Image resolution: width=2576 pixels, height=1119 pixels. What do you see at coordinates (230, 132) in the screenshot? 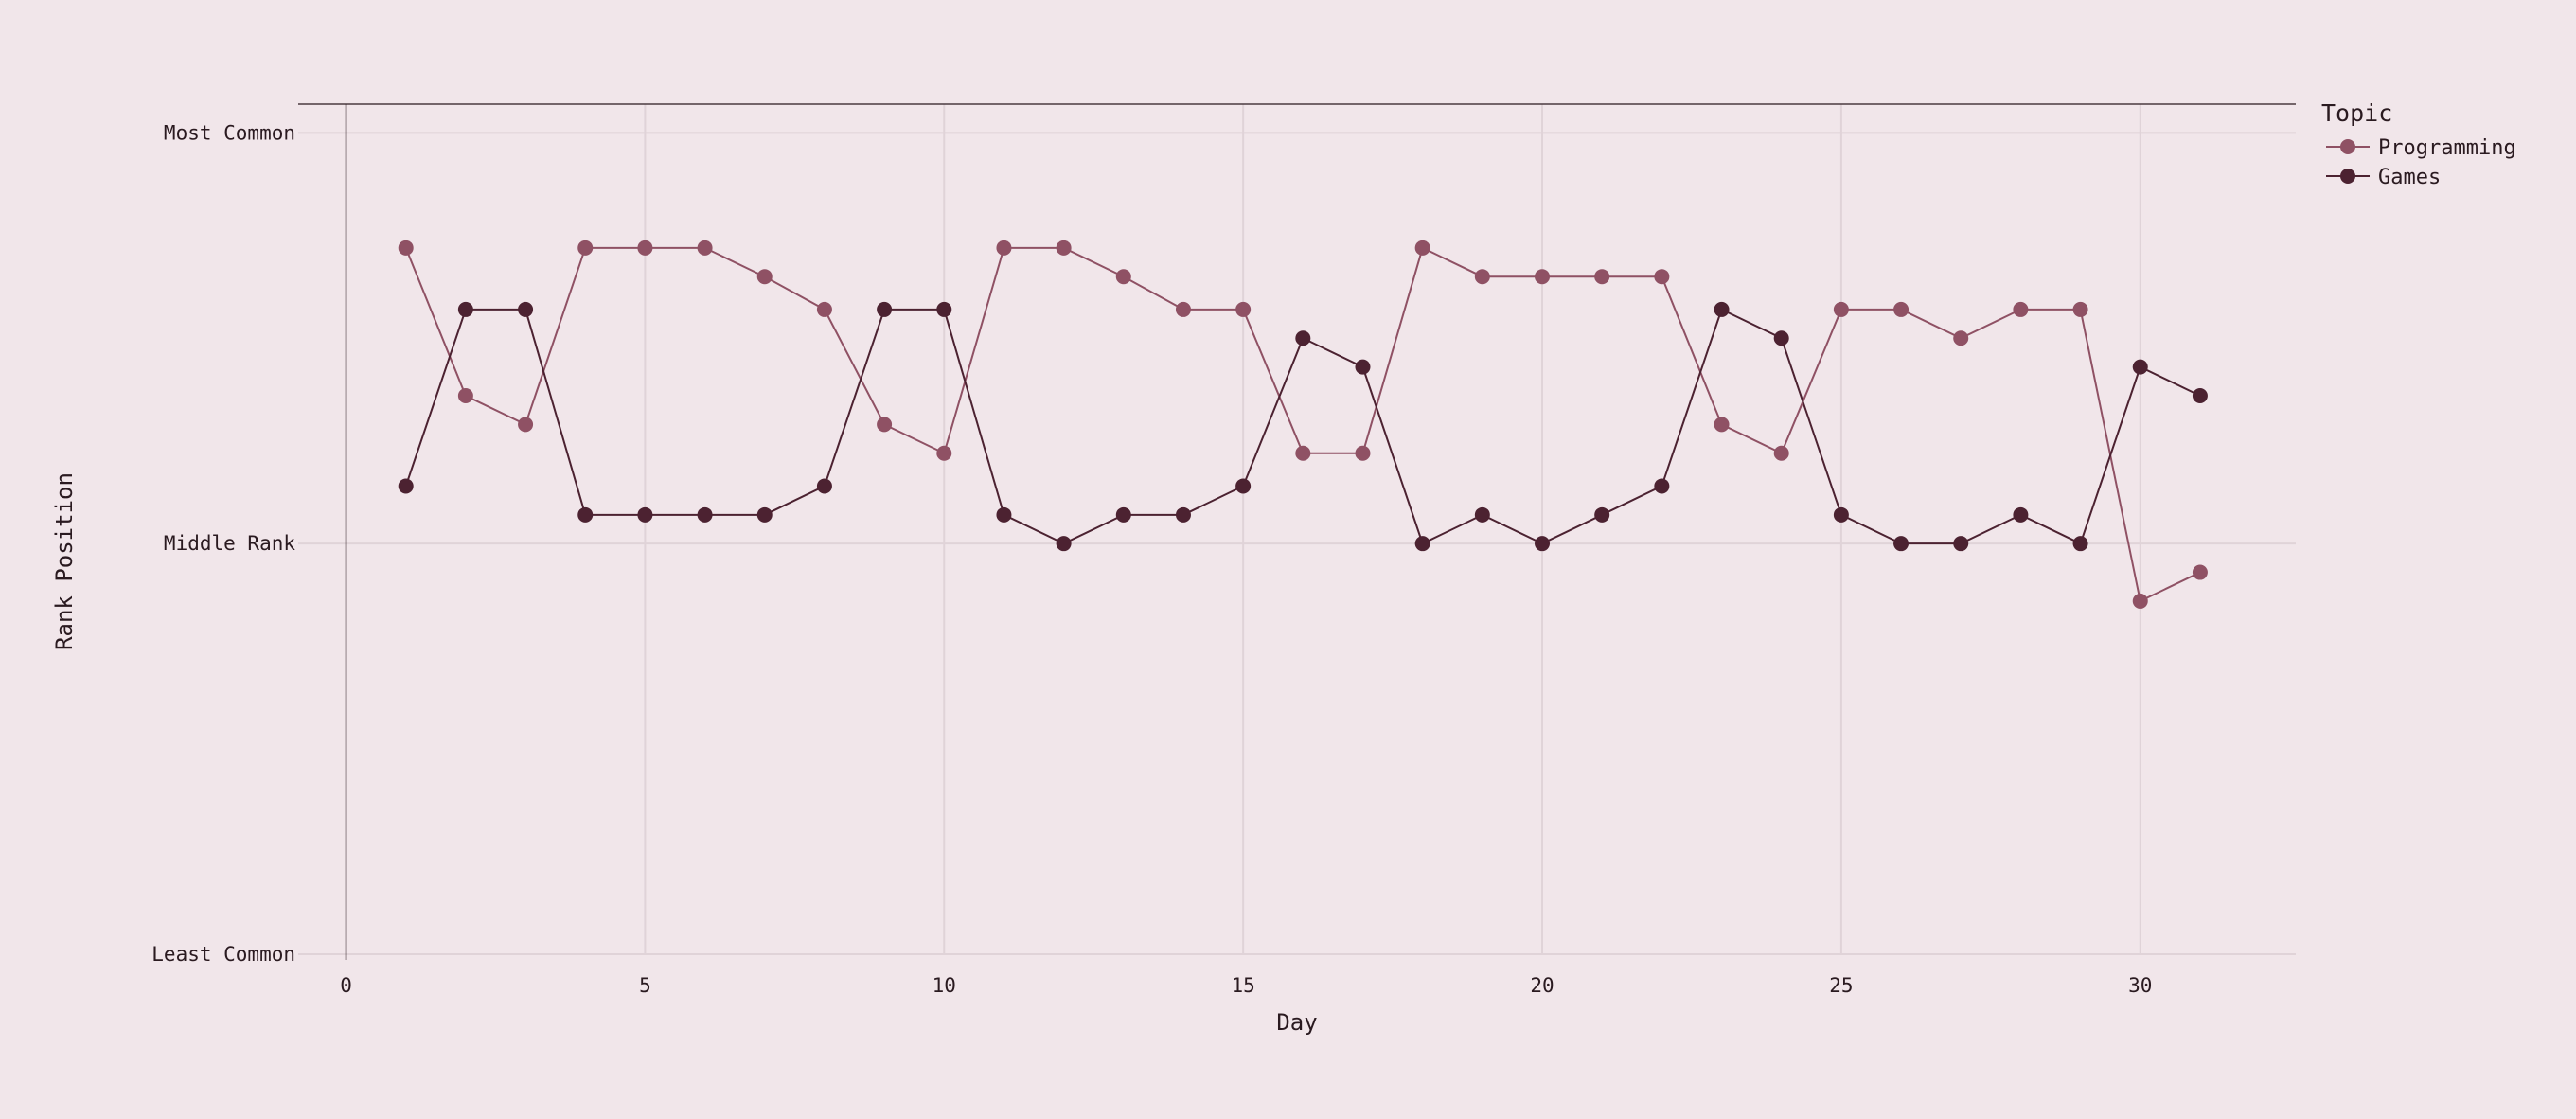
I see `y-tick-label: Most Common` at bounding box center [230, 132].